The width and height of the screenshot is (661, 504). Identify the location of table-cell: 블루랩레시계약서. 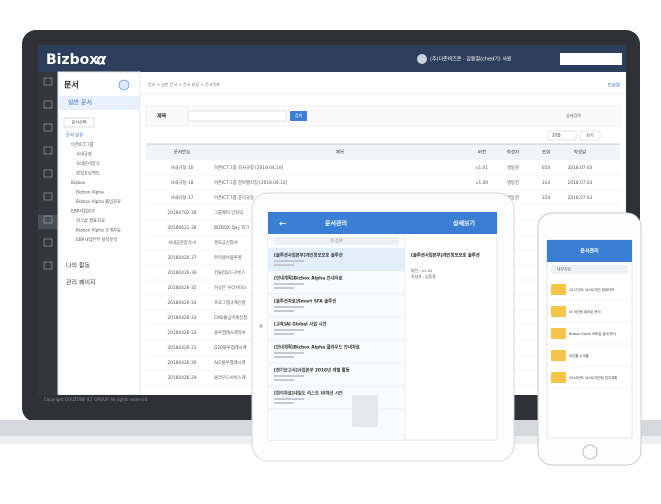
(230, 332).